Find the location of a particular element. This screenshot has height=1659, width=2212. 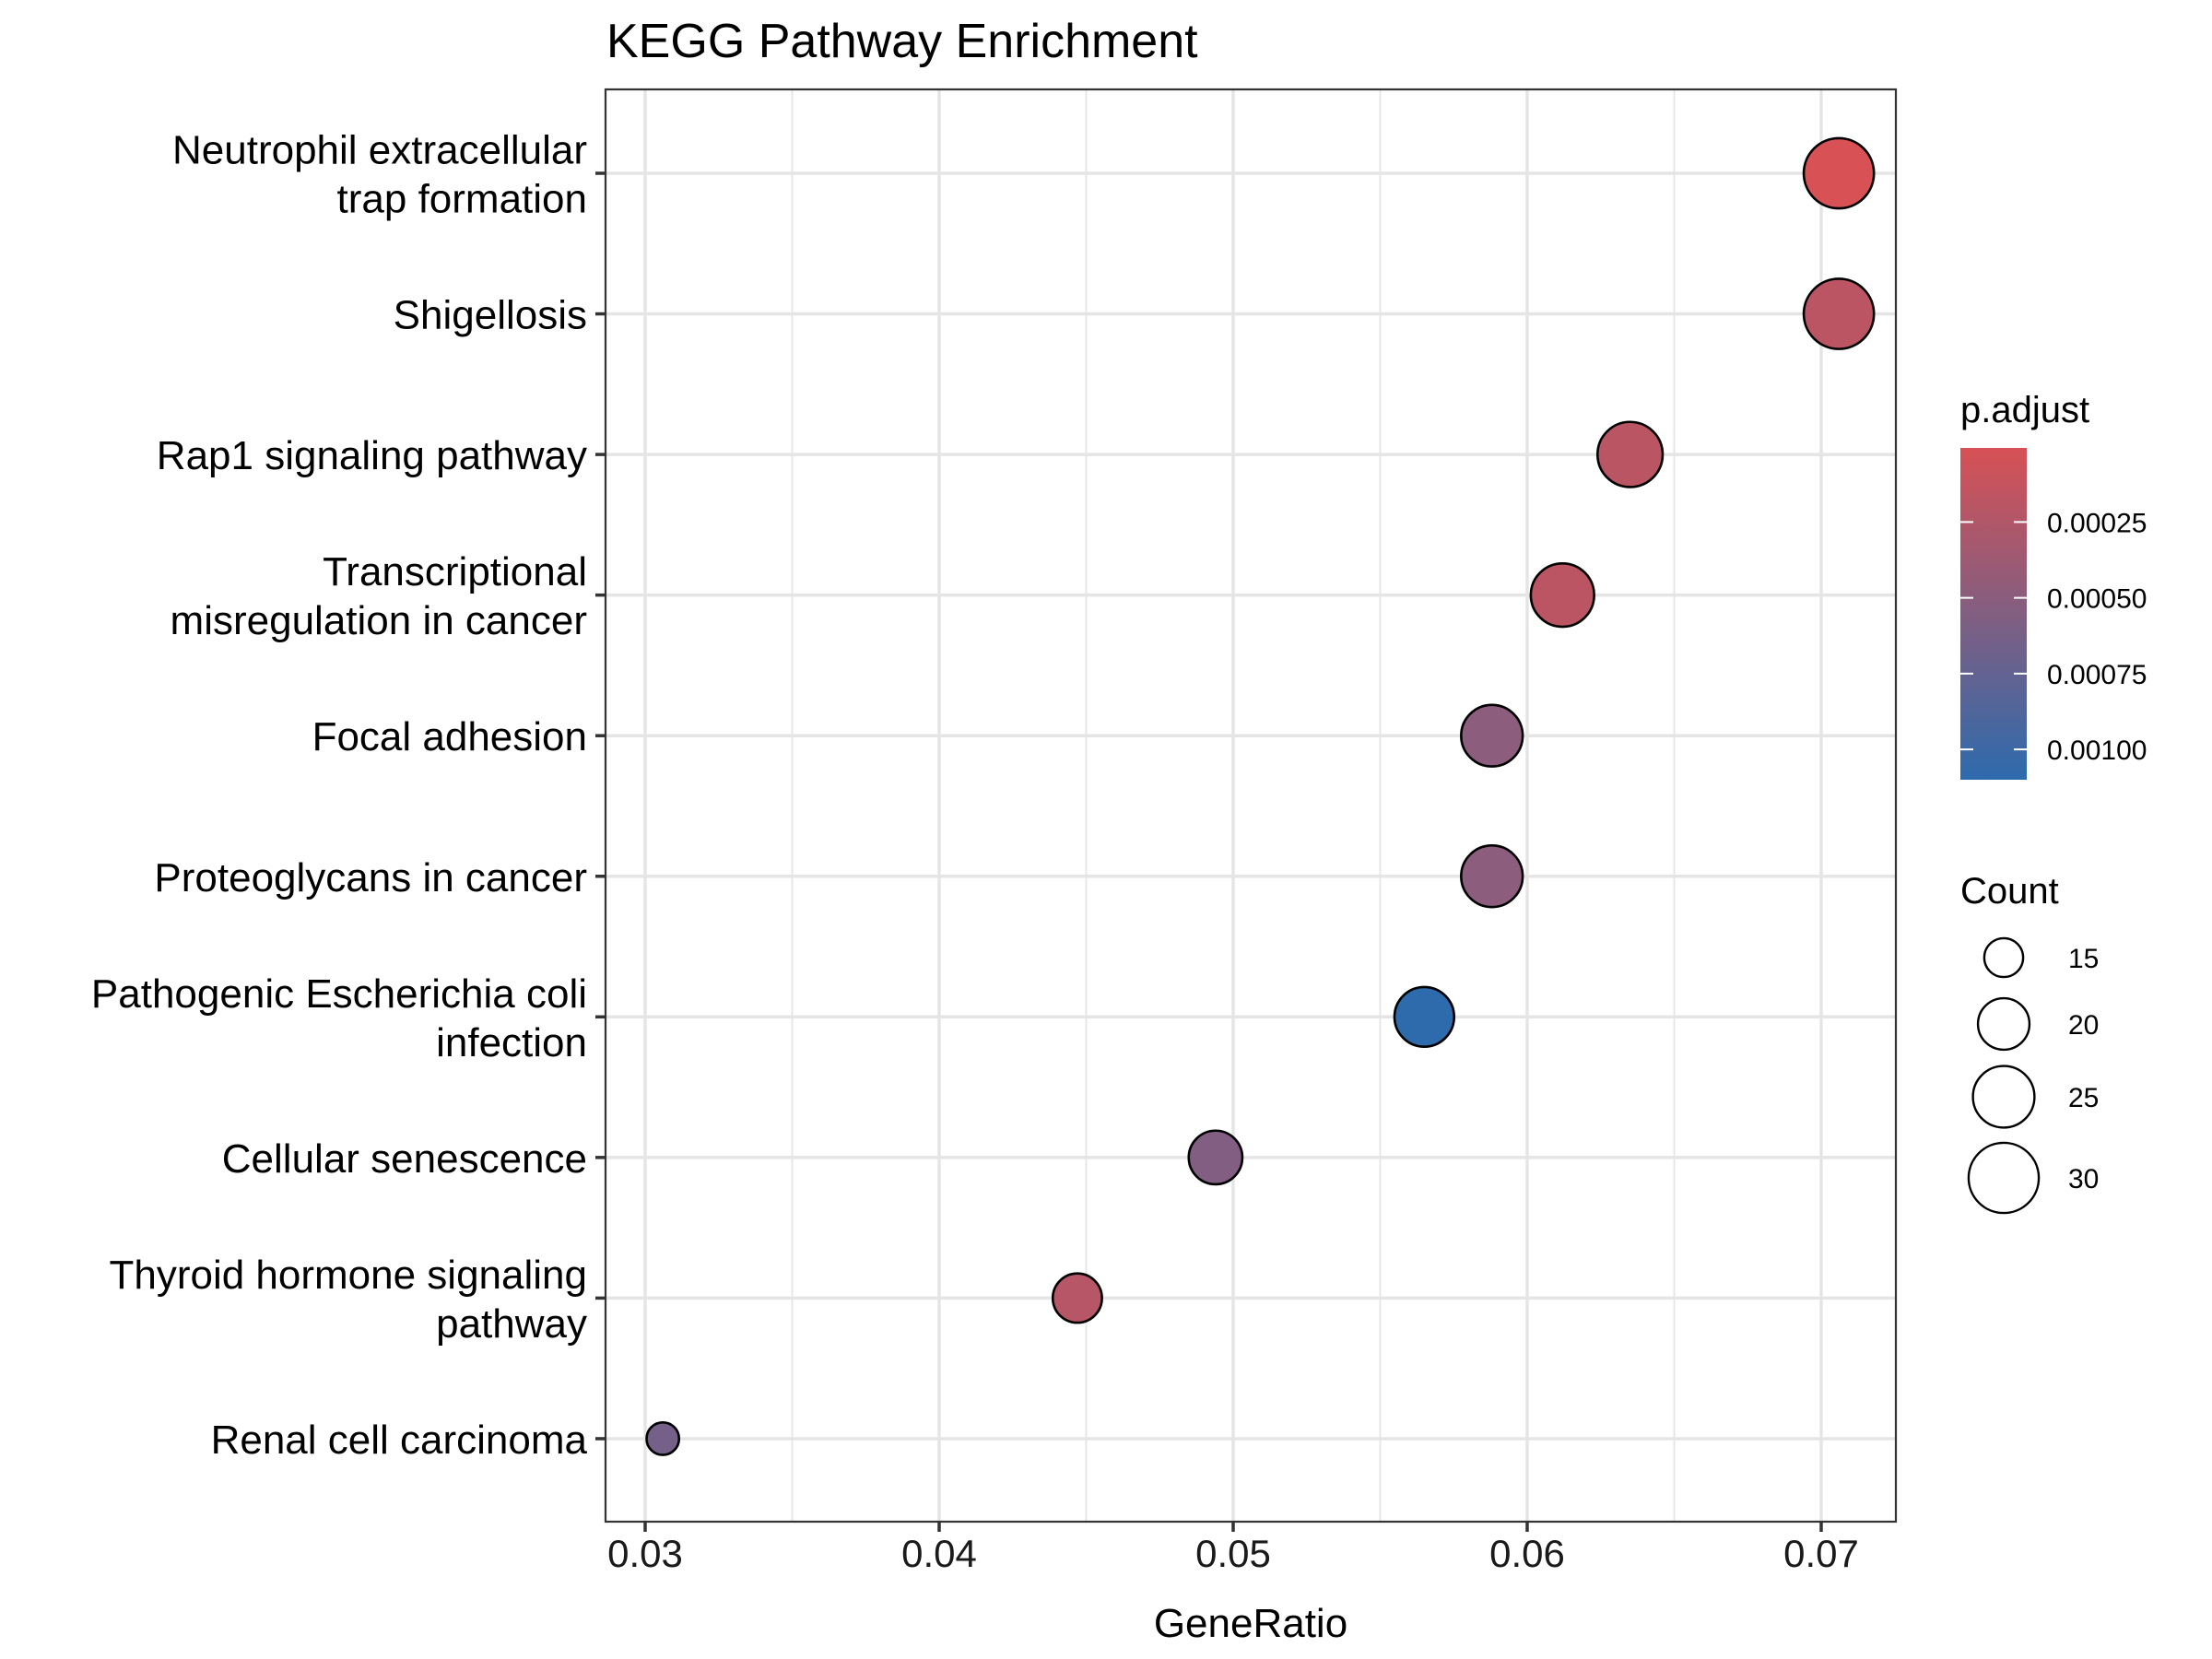

color-bar-ticks: 0.00025 0.00050 0.00075 0.00100 is located at coordinates (2053, 637).